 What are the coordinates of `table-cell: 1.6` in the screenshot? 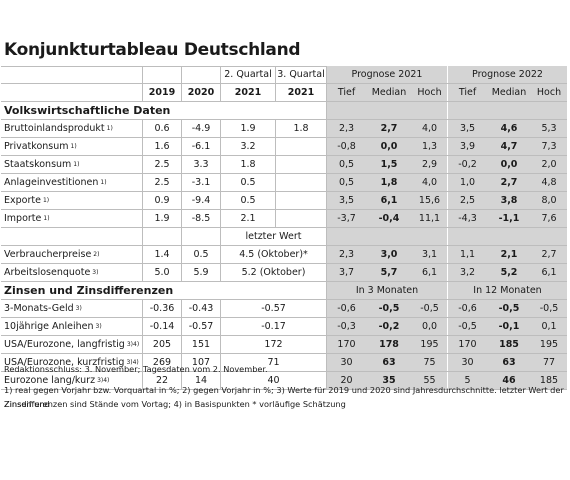 It's located at (161, 146).